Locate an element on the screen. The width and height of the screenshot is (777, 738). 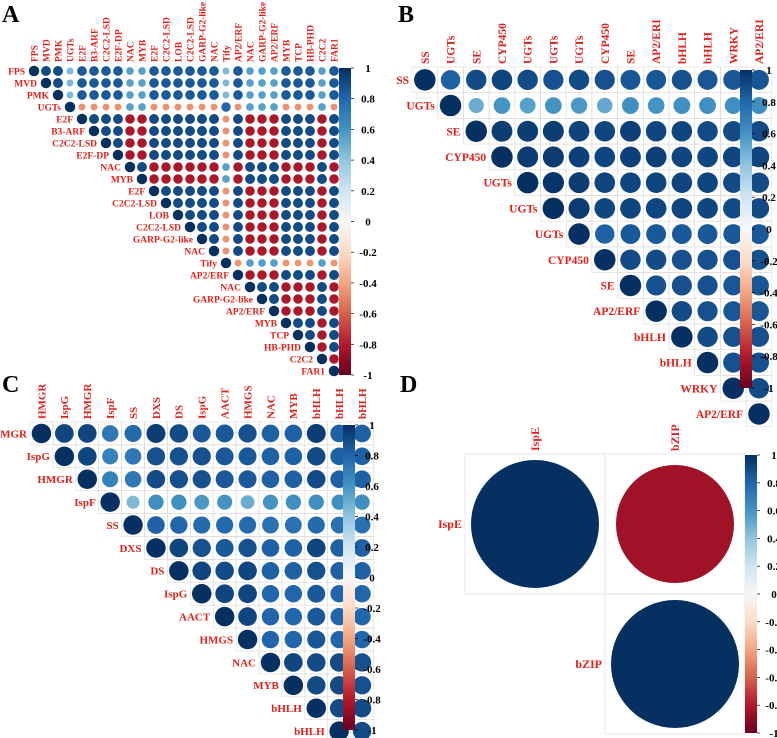
panel-b-col-label: bHLH is located at coordinates (709, 48).